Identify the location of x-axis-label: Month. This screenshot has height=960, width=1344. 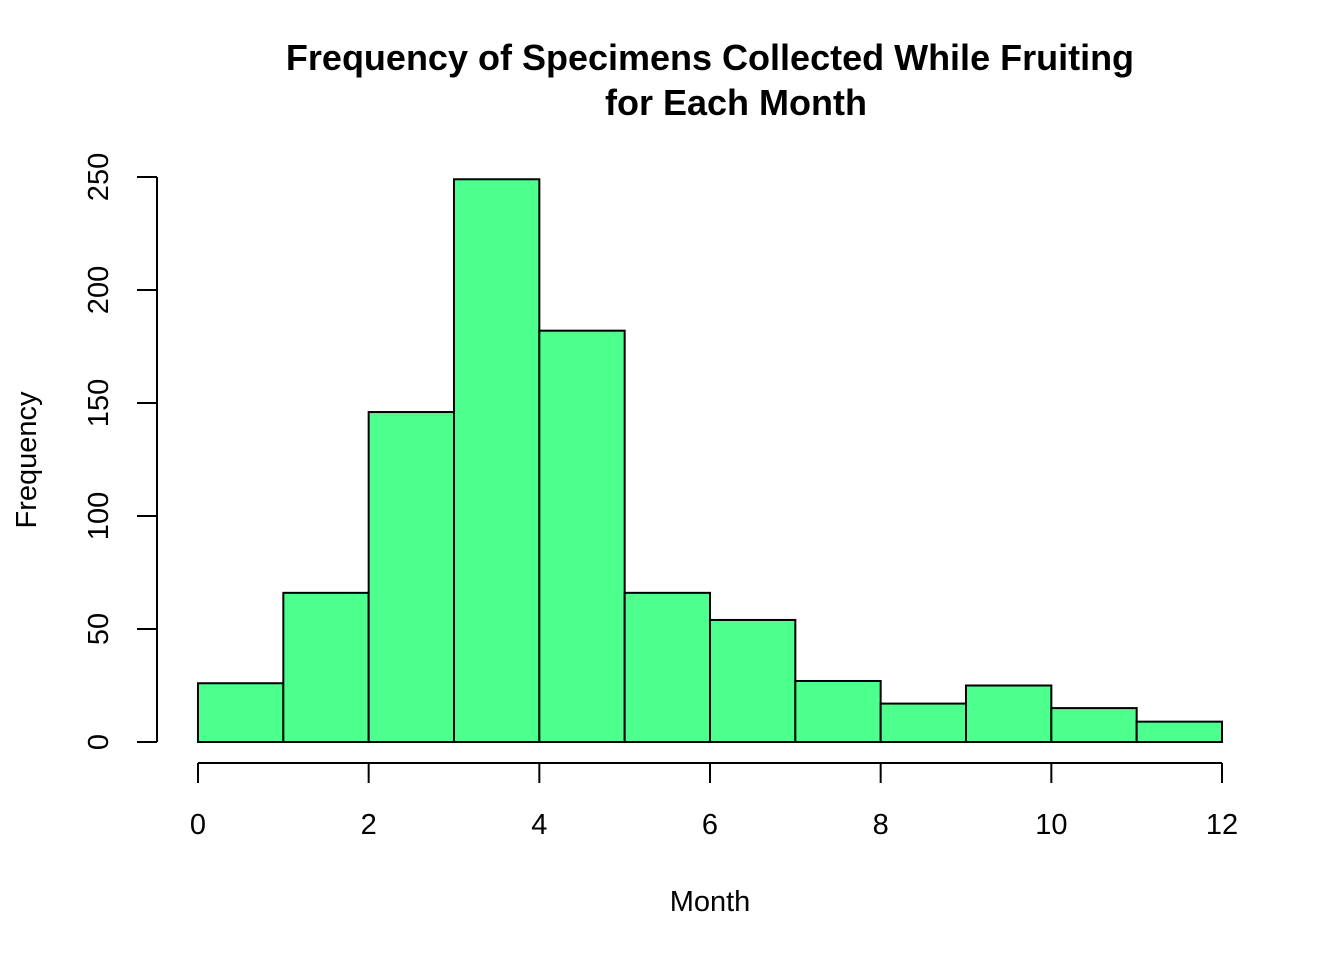
(710, 902).